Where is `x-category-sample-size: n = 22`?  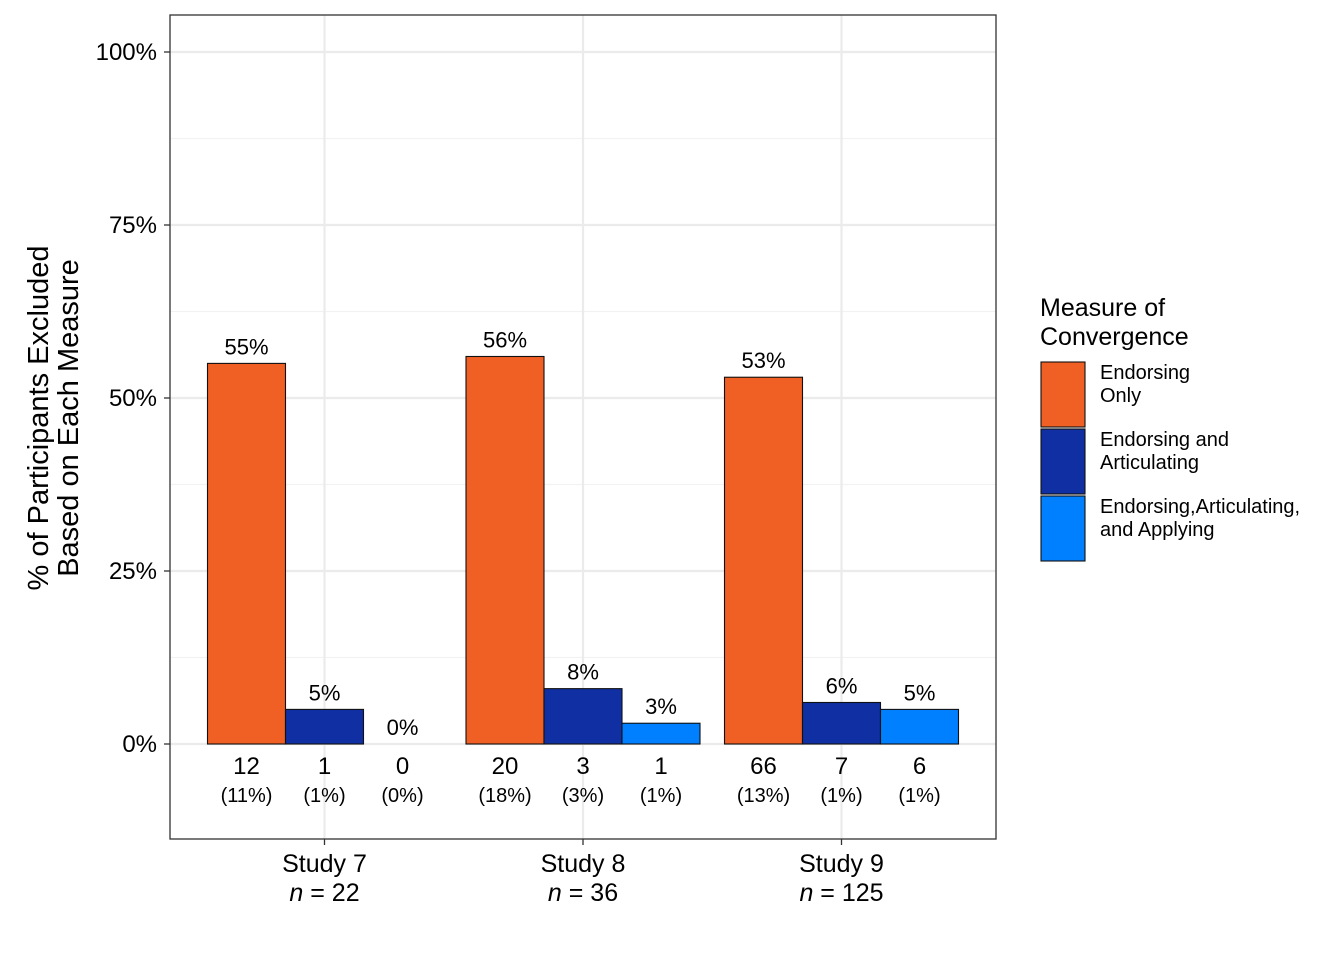 x-category-sample-size: n = 22 is located at coordinates (324, 893).